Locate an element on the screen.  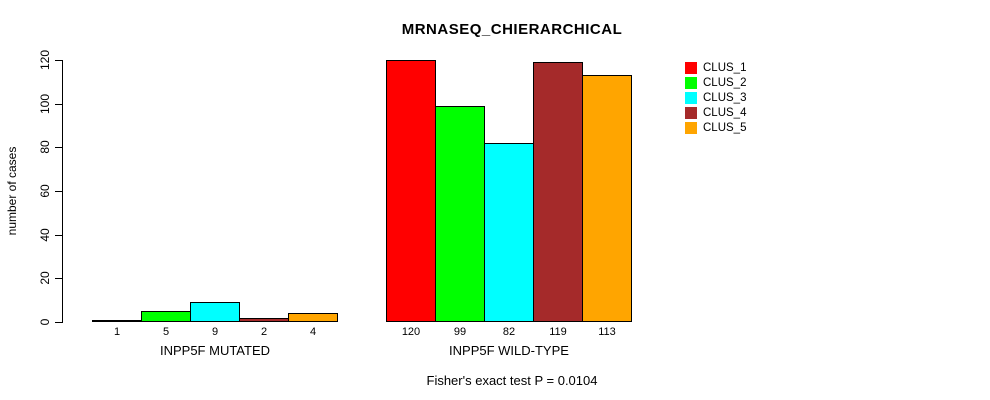
legend-item: CLUS_2 is located at coordinates (715, 82).